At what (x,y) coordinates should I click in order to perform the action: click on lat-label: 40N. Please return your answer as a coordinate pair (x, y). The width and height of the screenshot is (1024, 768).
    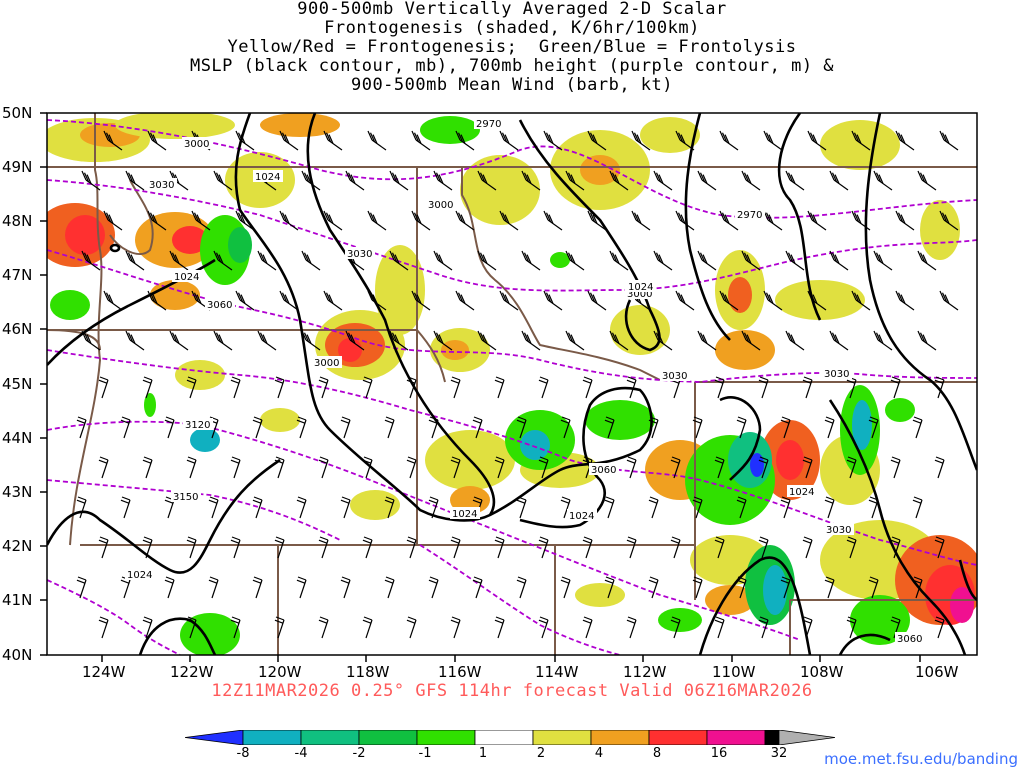
    Looking at the image, I should click on (17, 655).